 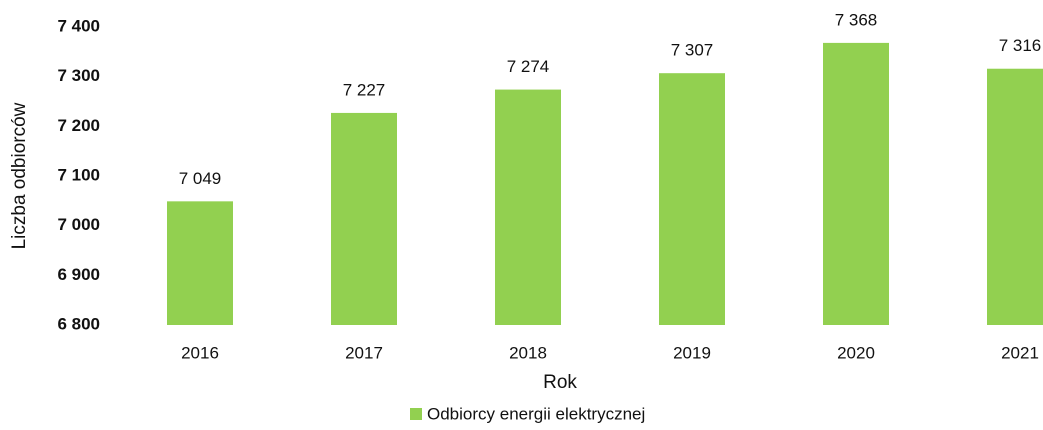 I want to click on y-axis-label: Liczba odbiorców, so click(x=19, y=175).